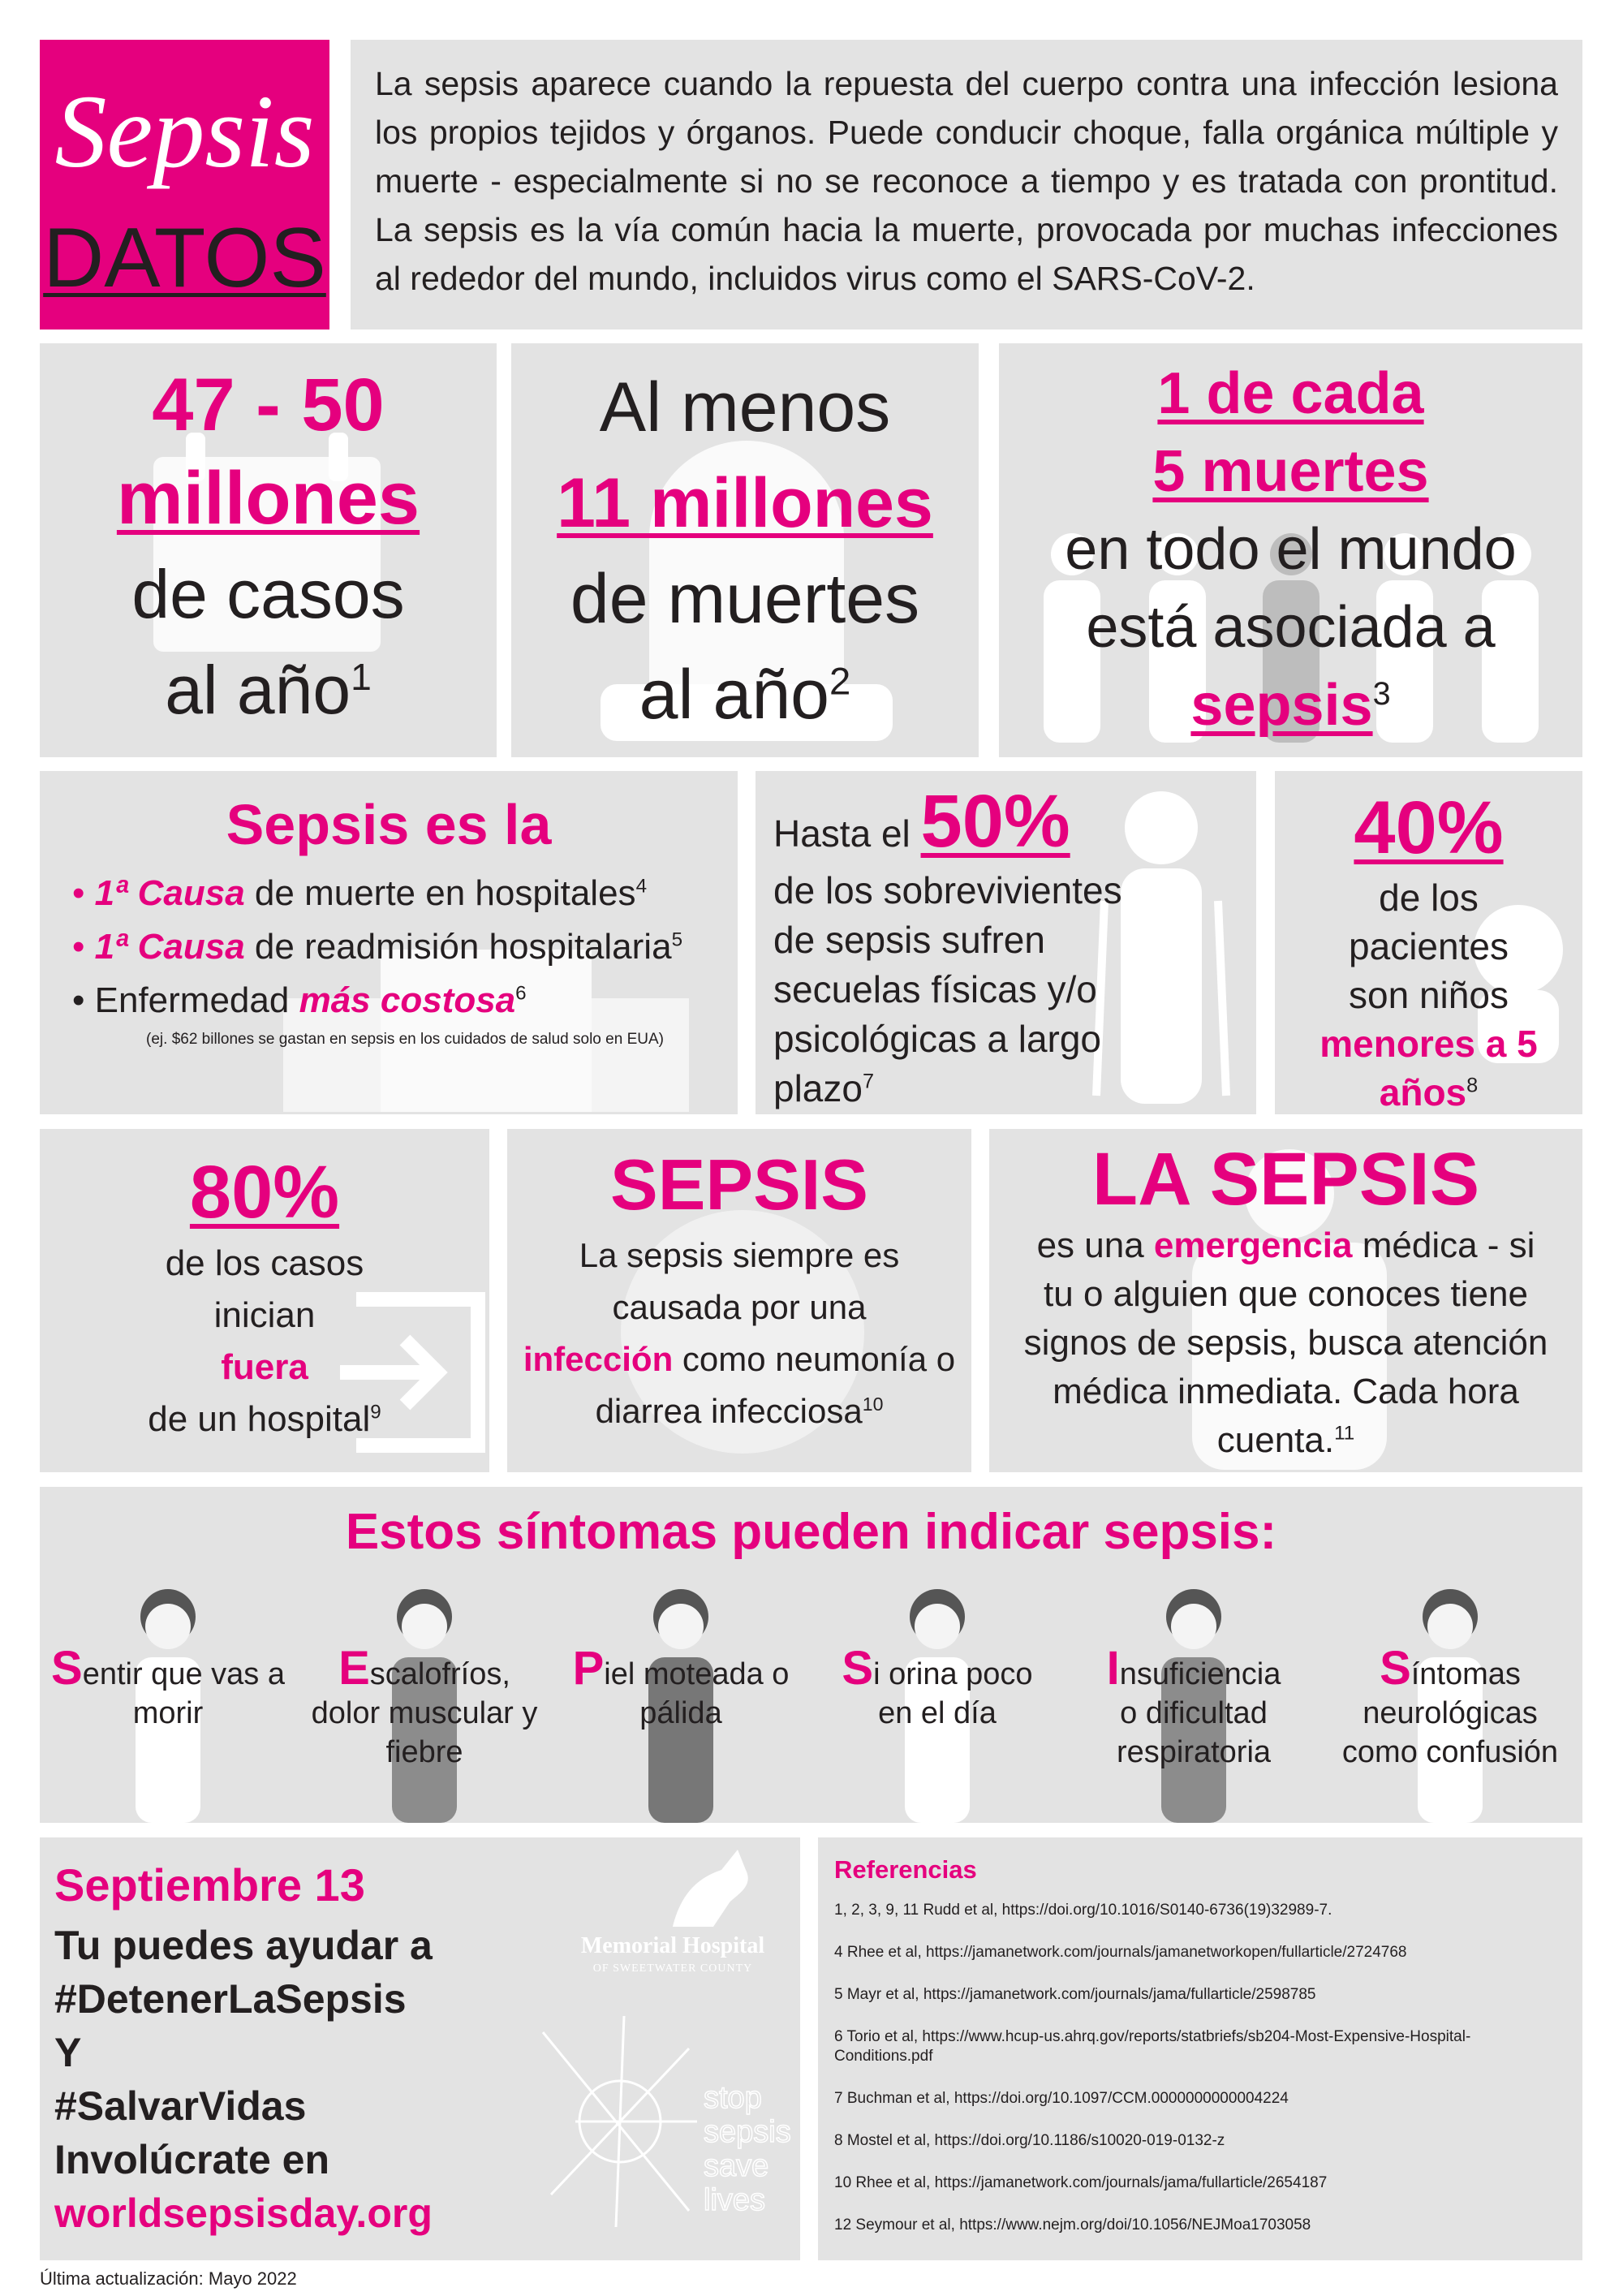 This screenshot has width=1623, height=2296. I want to click on symptom-text: scalofríos, dolor muscular y fiebre, so click(424, 1713).